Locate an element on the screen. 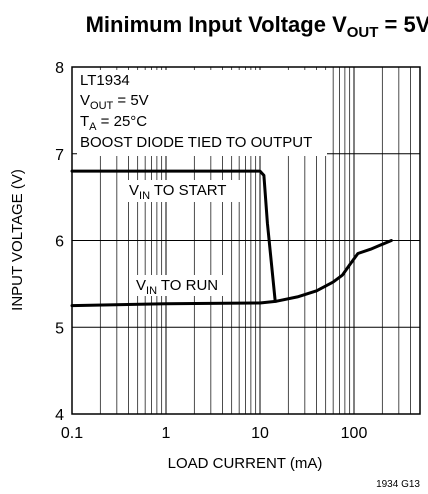  annotation-part: LT1934 is located at coordinates (105, 80).